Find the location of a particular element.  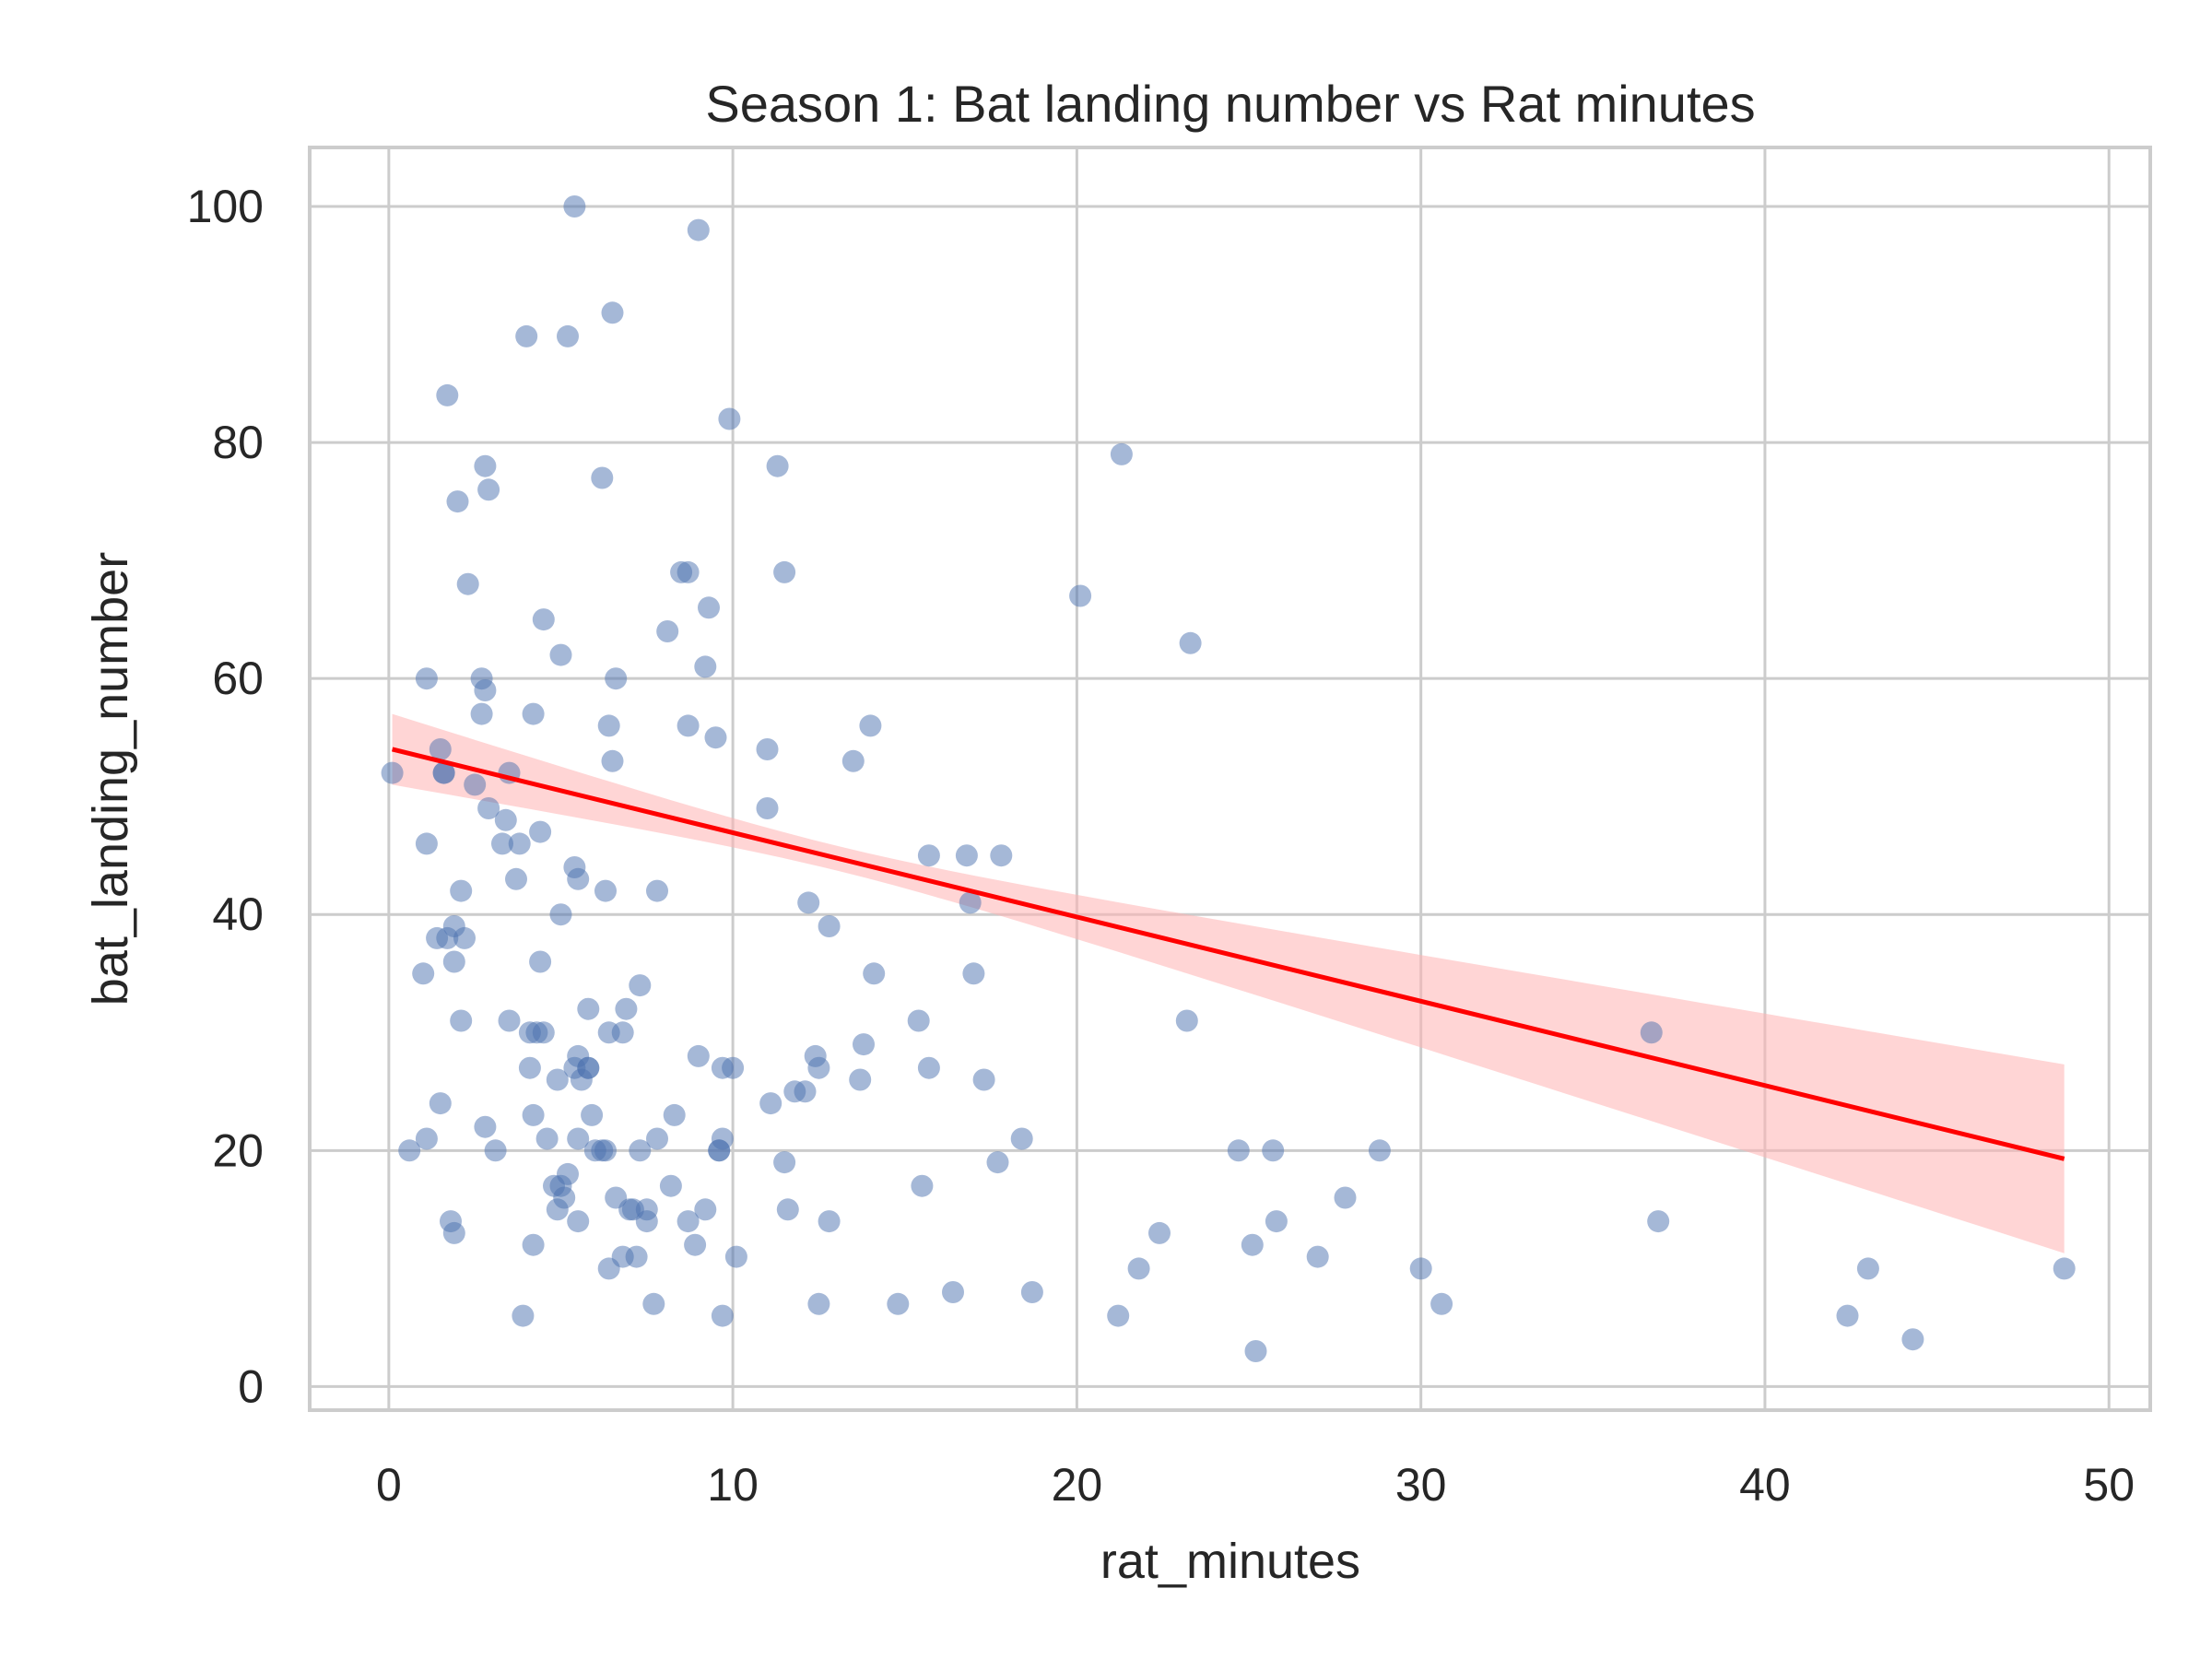

x-tick-label: 30 is located at coordinates (1421, 1485).